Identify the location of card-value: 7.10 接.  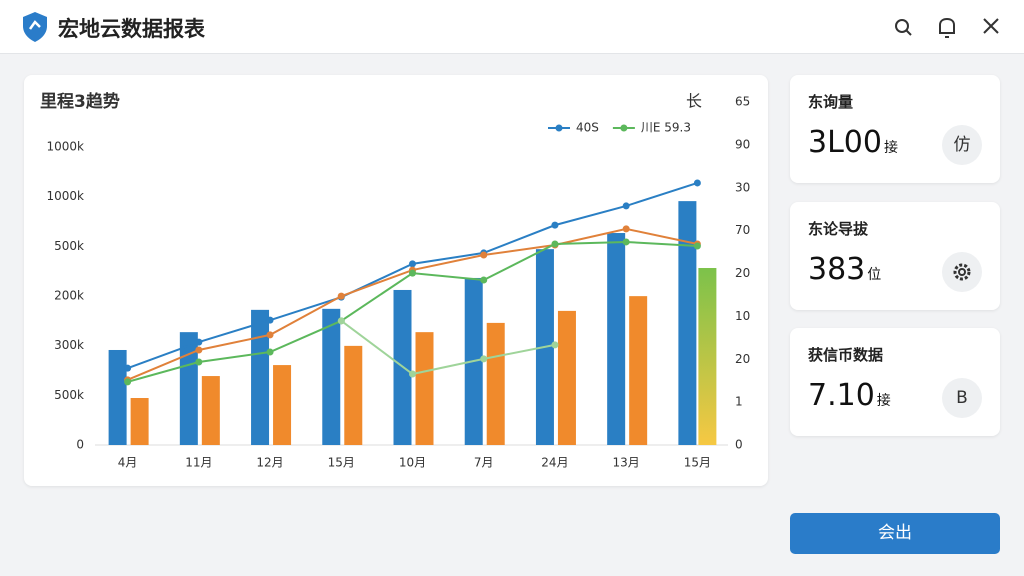
(849, 395).